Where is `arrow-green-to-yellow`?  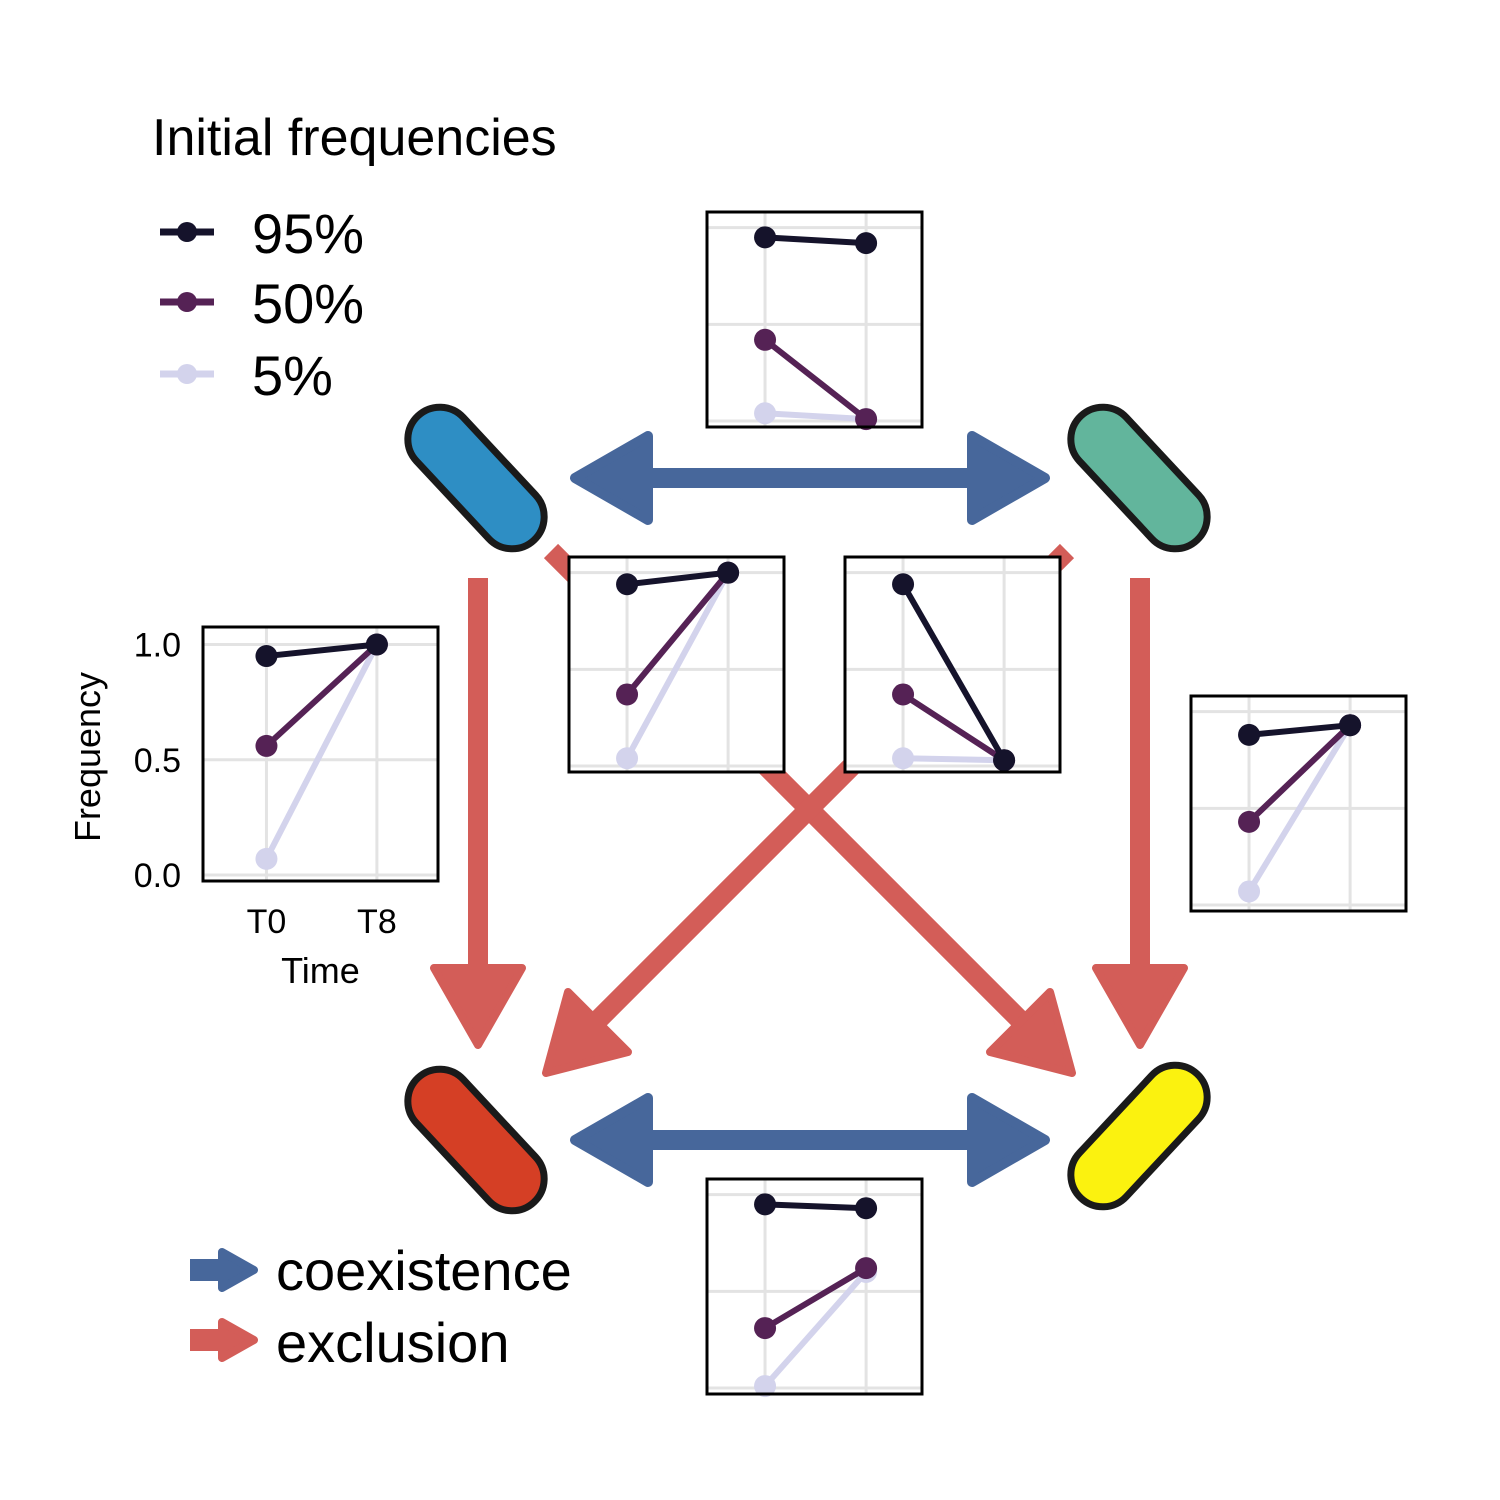
arrow-green-to-yellow is located at coordinates (1140, 813).